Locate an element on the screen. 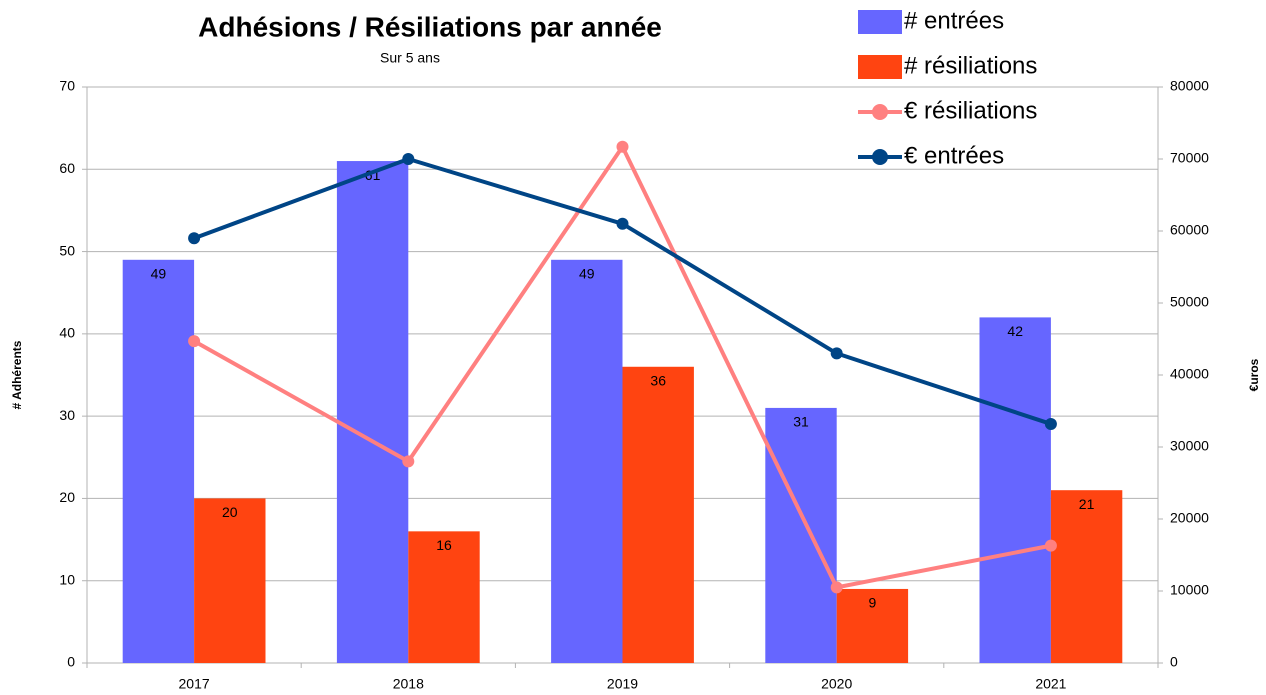  legend-label: # entrées is located at coordinates (954, 20).